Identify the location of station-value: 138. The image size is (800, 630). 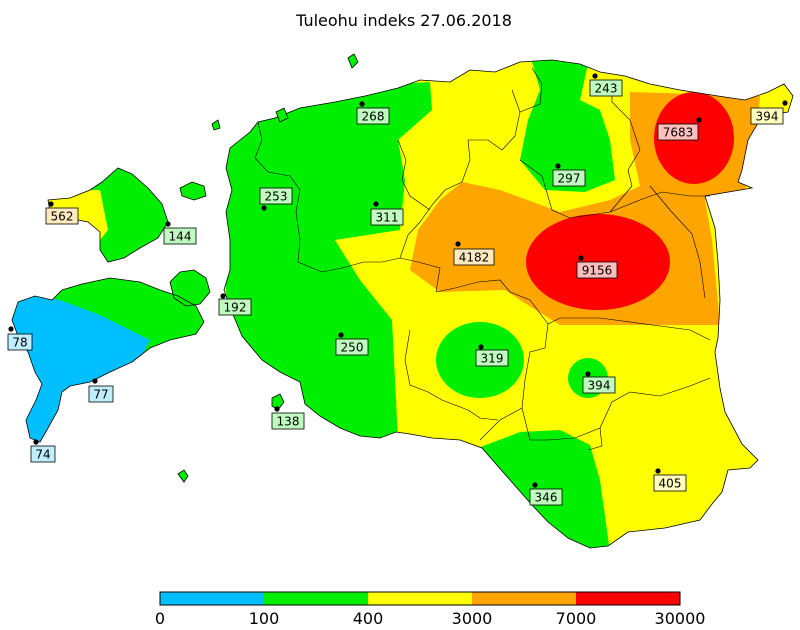
(288, 422).